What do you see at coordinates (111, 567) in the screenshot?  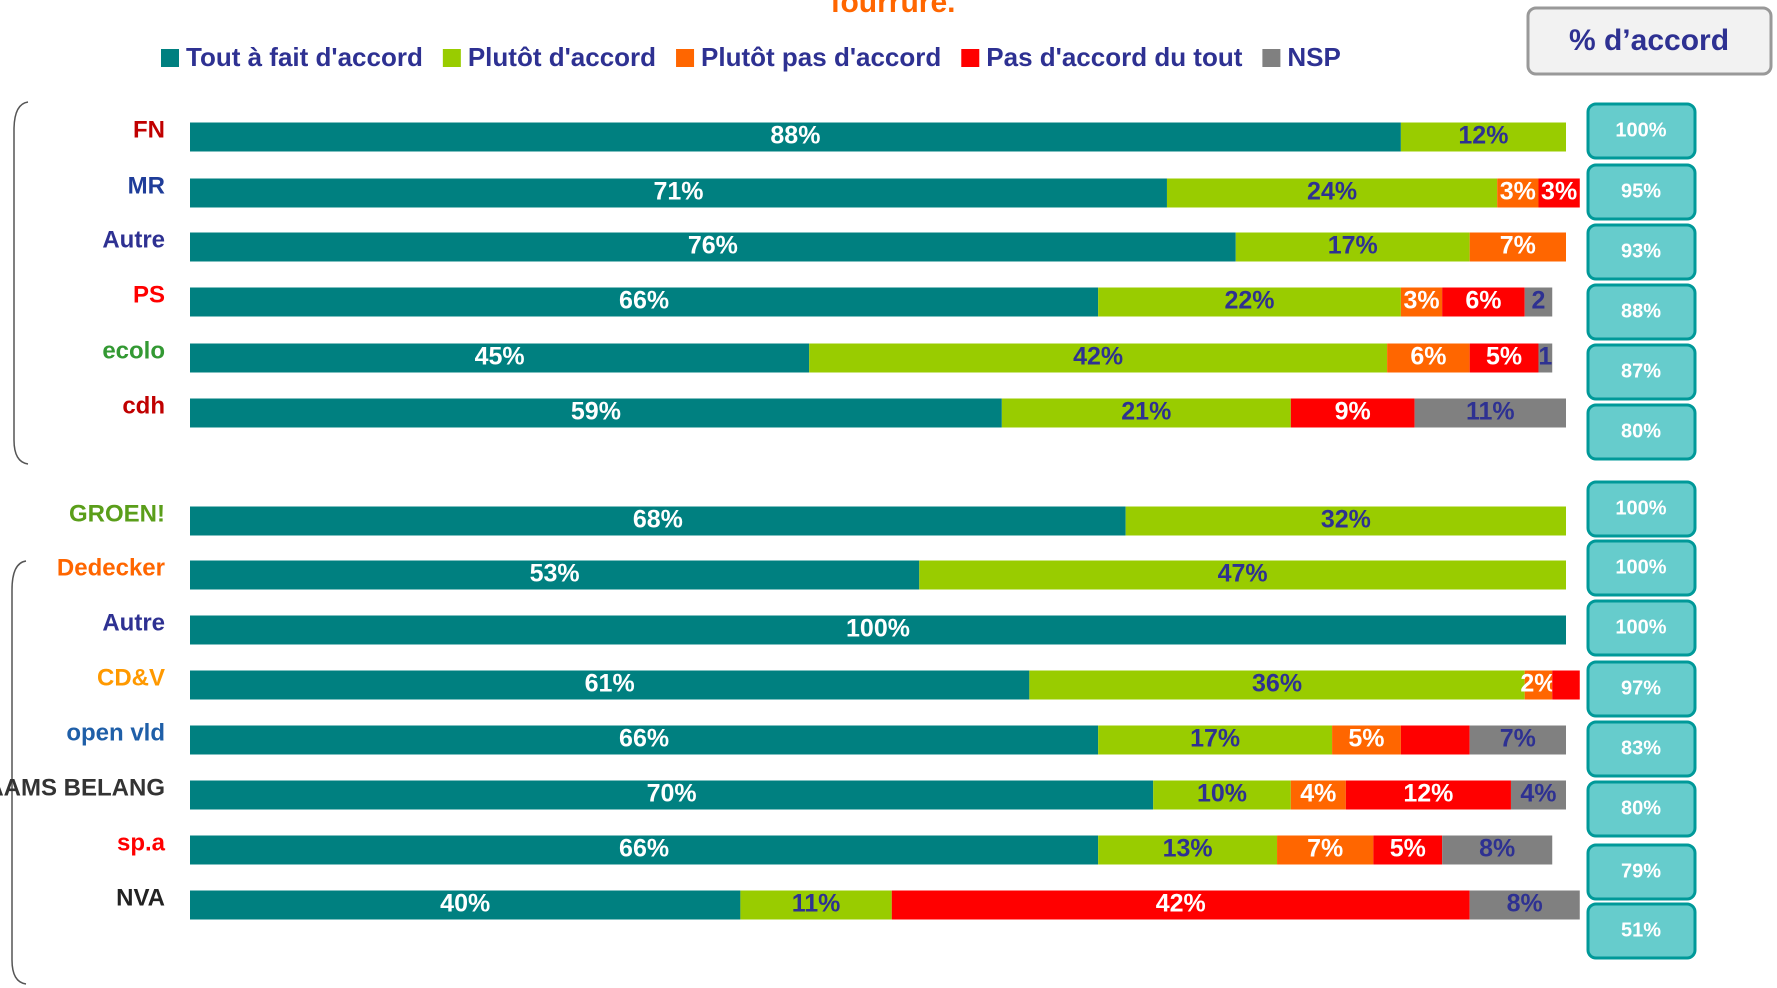 I see `category-label: Dedecker` at bounding box center [111, 567].